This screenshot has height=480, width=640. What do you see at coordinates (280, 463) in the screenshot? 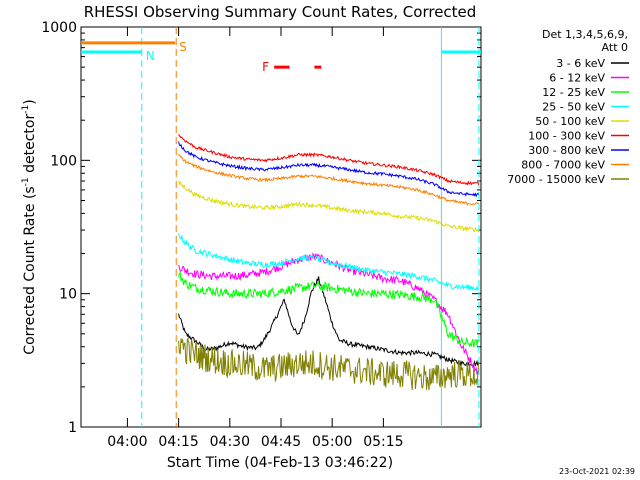
I see `x-axis-label: Start Time (04-Feb-13 03:46:22)` at bounding box center [280, 463].